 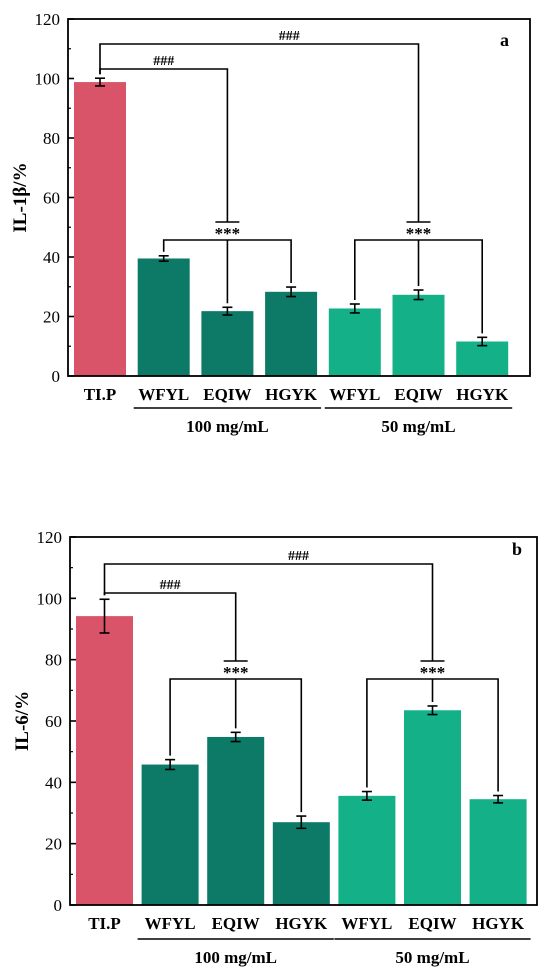 What do you see at coordinates (517, 549) in the screenshot?
I see `panel-letter: b` at bounding box center [517, 549].